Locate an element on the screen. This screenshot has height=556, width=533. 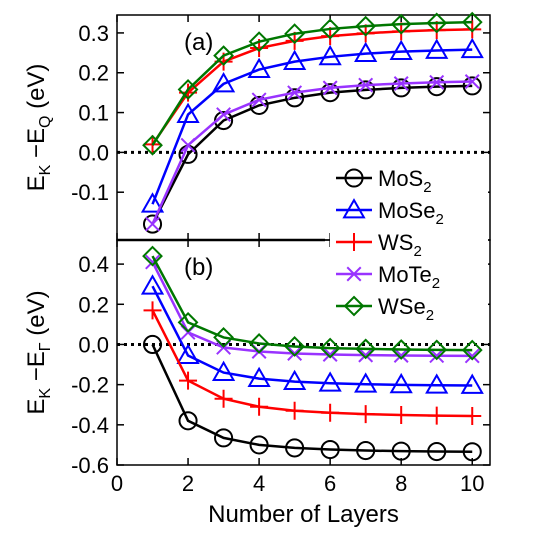
legend-entry-MoTe2: MoTe2 is located at coordinates (388, 277).